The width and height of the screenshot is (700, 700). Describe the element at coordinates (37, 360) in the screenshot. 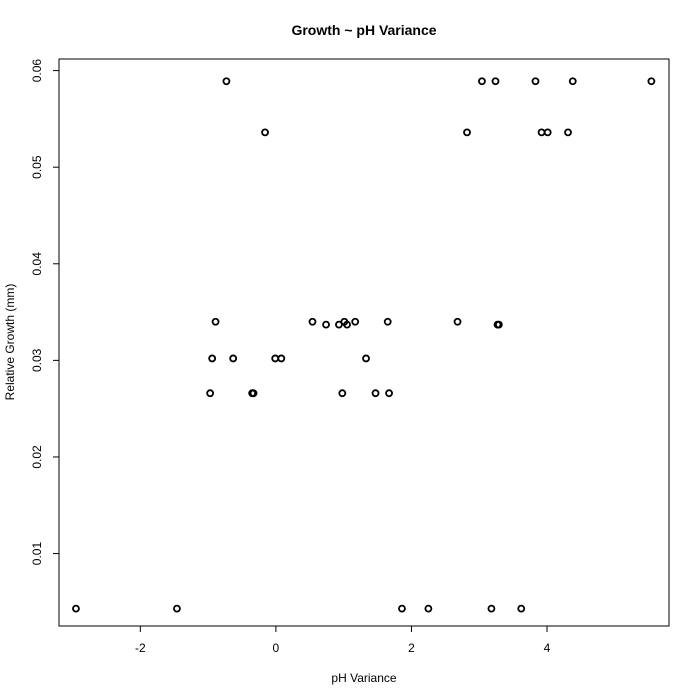

I see `y-tick-label: 0.03` at that location.